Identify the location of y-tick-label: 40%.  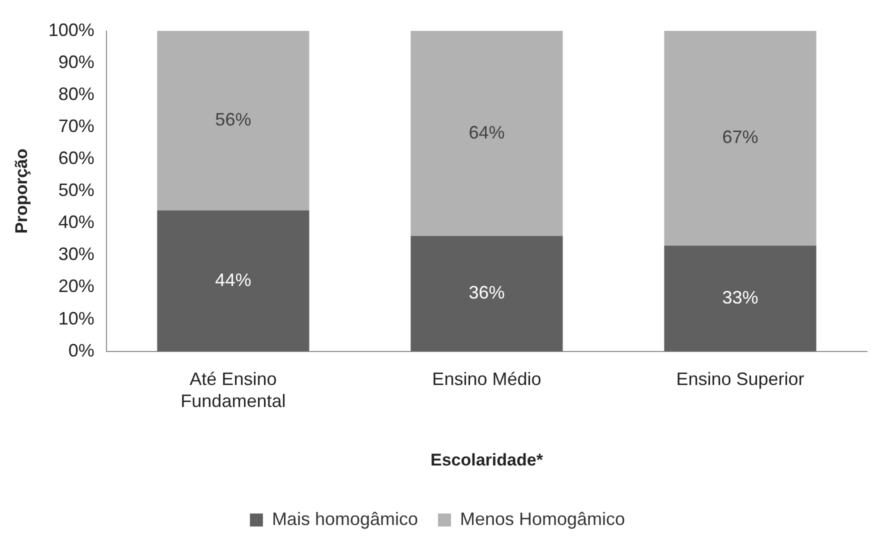
(76, 222).